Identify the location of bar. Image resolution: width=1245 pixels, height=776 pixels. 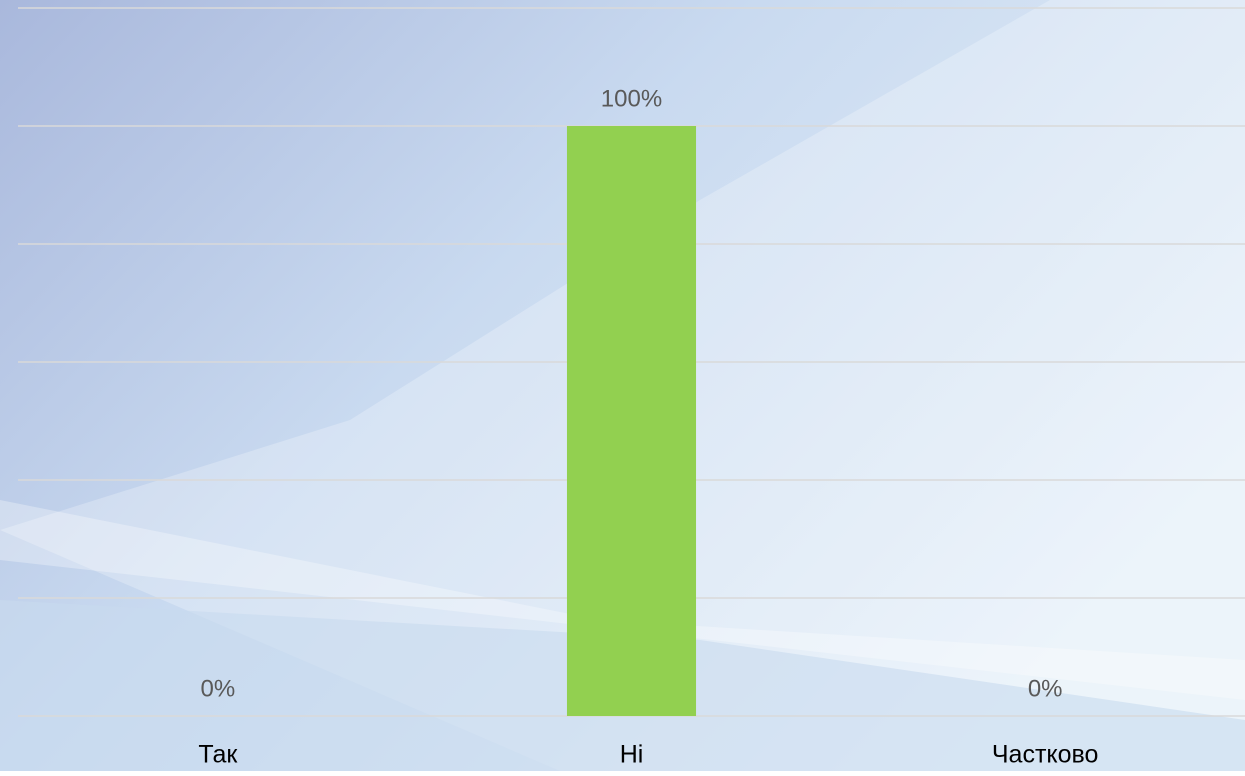
(631, 421).